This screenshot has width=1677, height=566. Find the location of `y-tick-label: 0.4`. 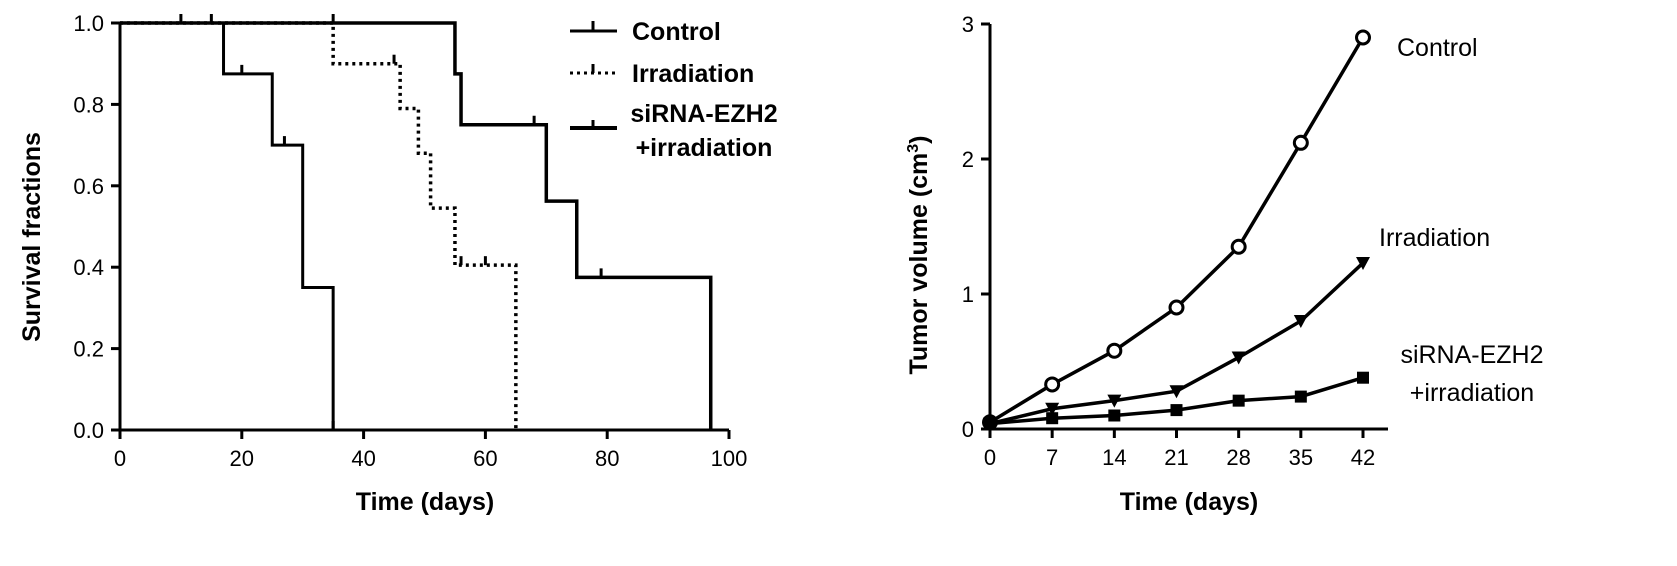

y-tick-label: 0.4 is located at coordinates (88, 267).